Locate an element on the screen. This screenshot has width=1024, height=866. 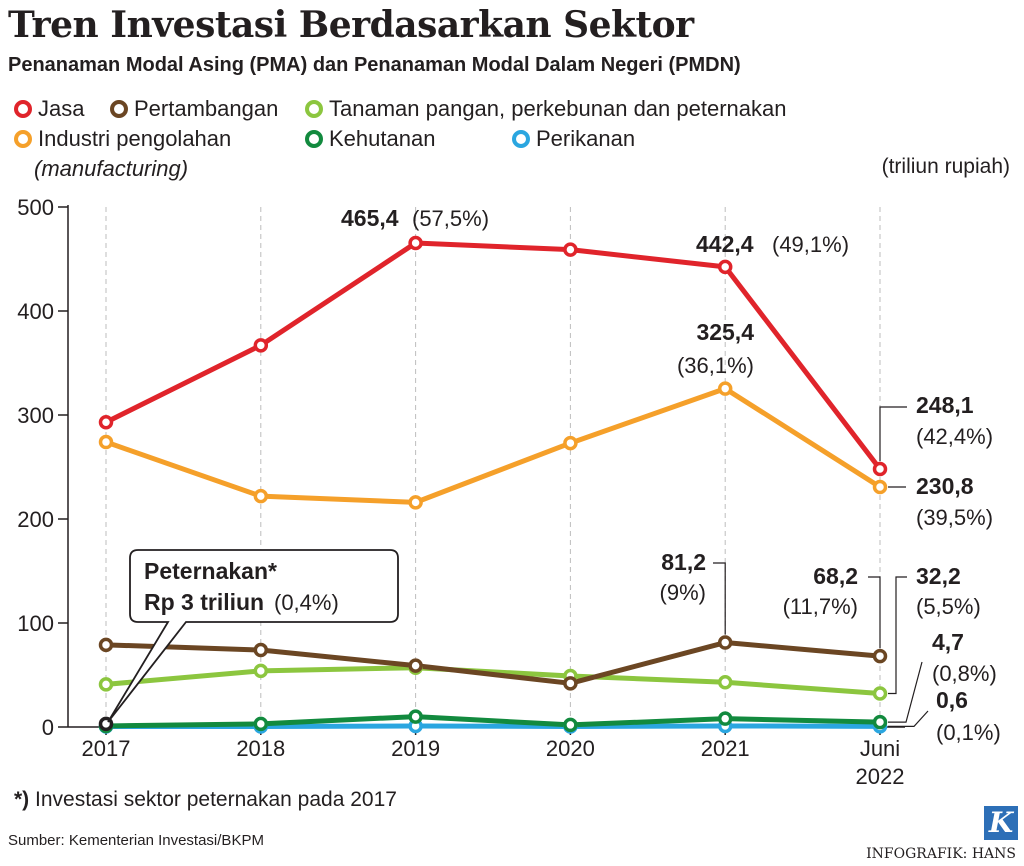
callout-pct: (0,4%) is located at coordinates (306, 602).